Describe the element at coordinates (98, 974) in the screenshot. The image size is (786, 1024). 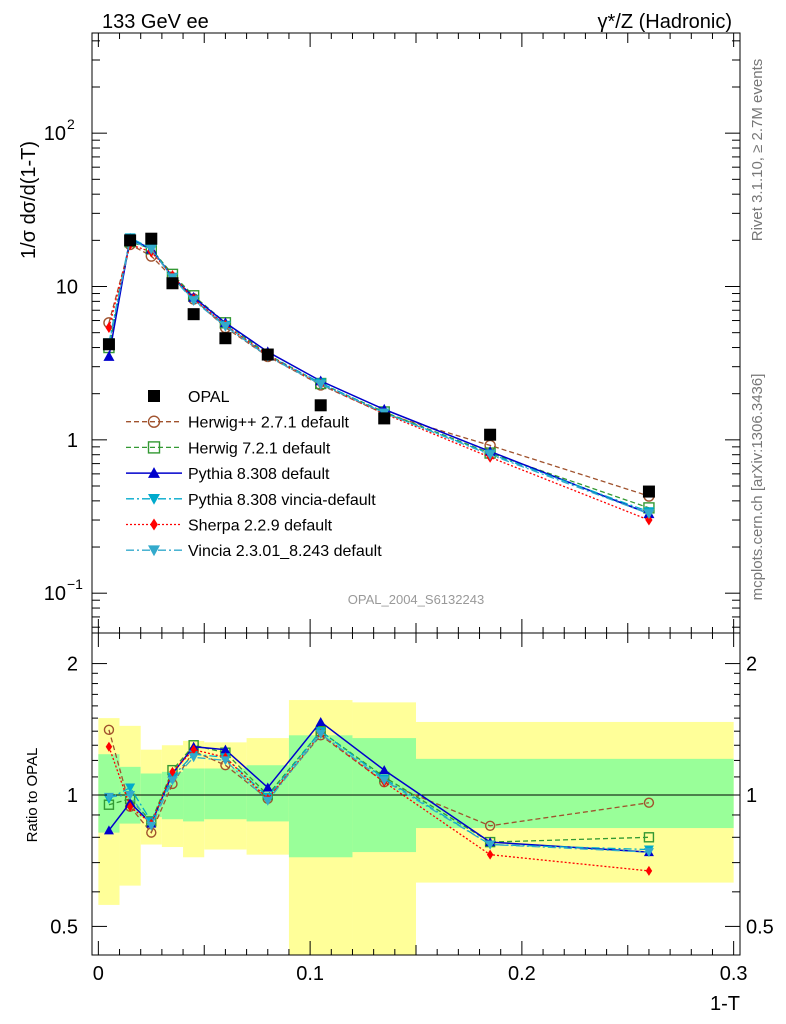
I see `x-tick-label: 0` at that location.